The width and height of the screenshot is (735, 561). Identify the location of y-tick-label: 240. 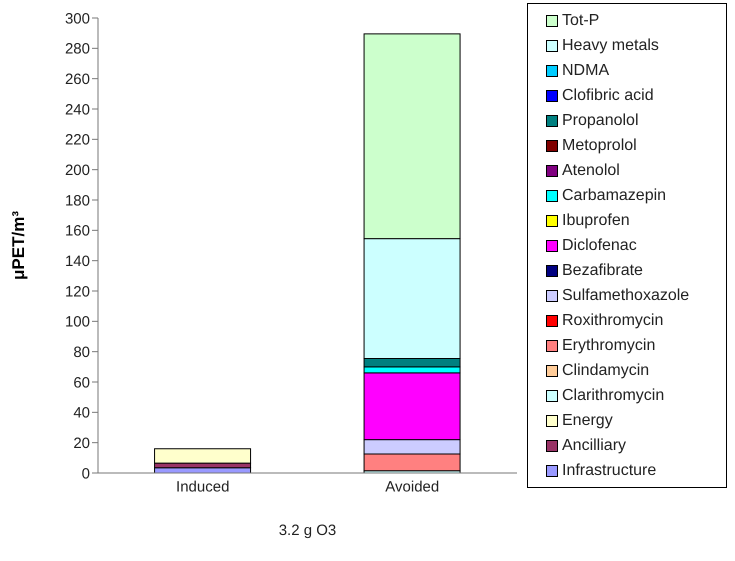
(77, 109).